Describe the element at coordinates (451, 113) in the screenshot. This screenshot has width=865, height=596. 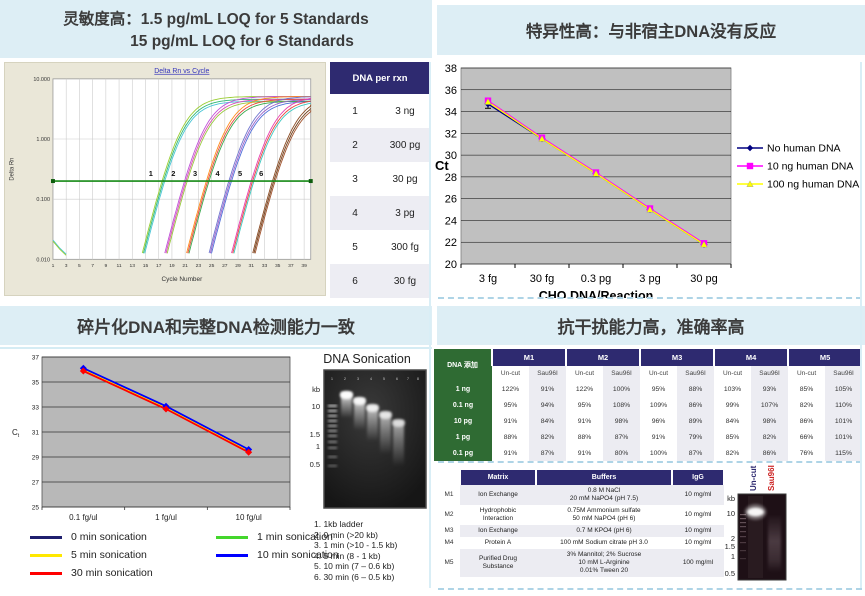
I see `spec-y-tick: 34` at that location.